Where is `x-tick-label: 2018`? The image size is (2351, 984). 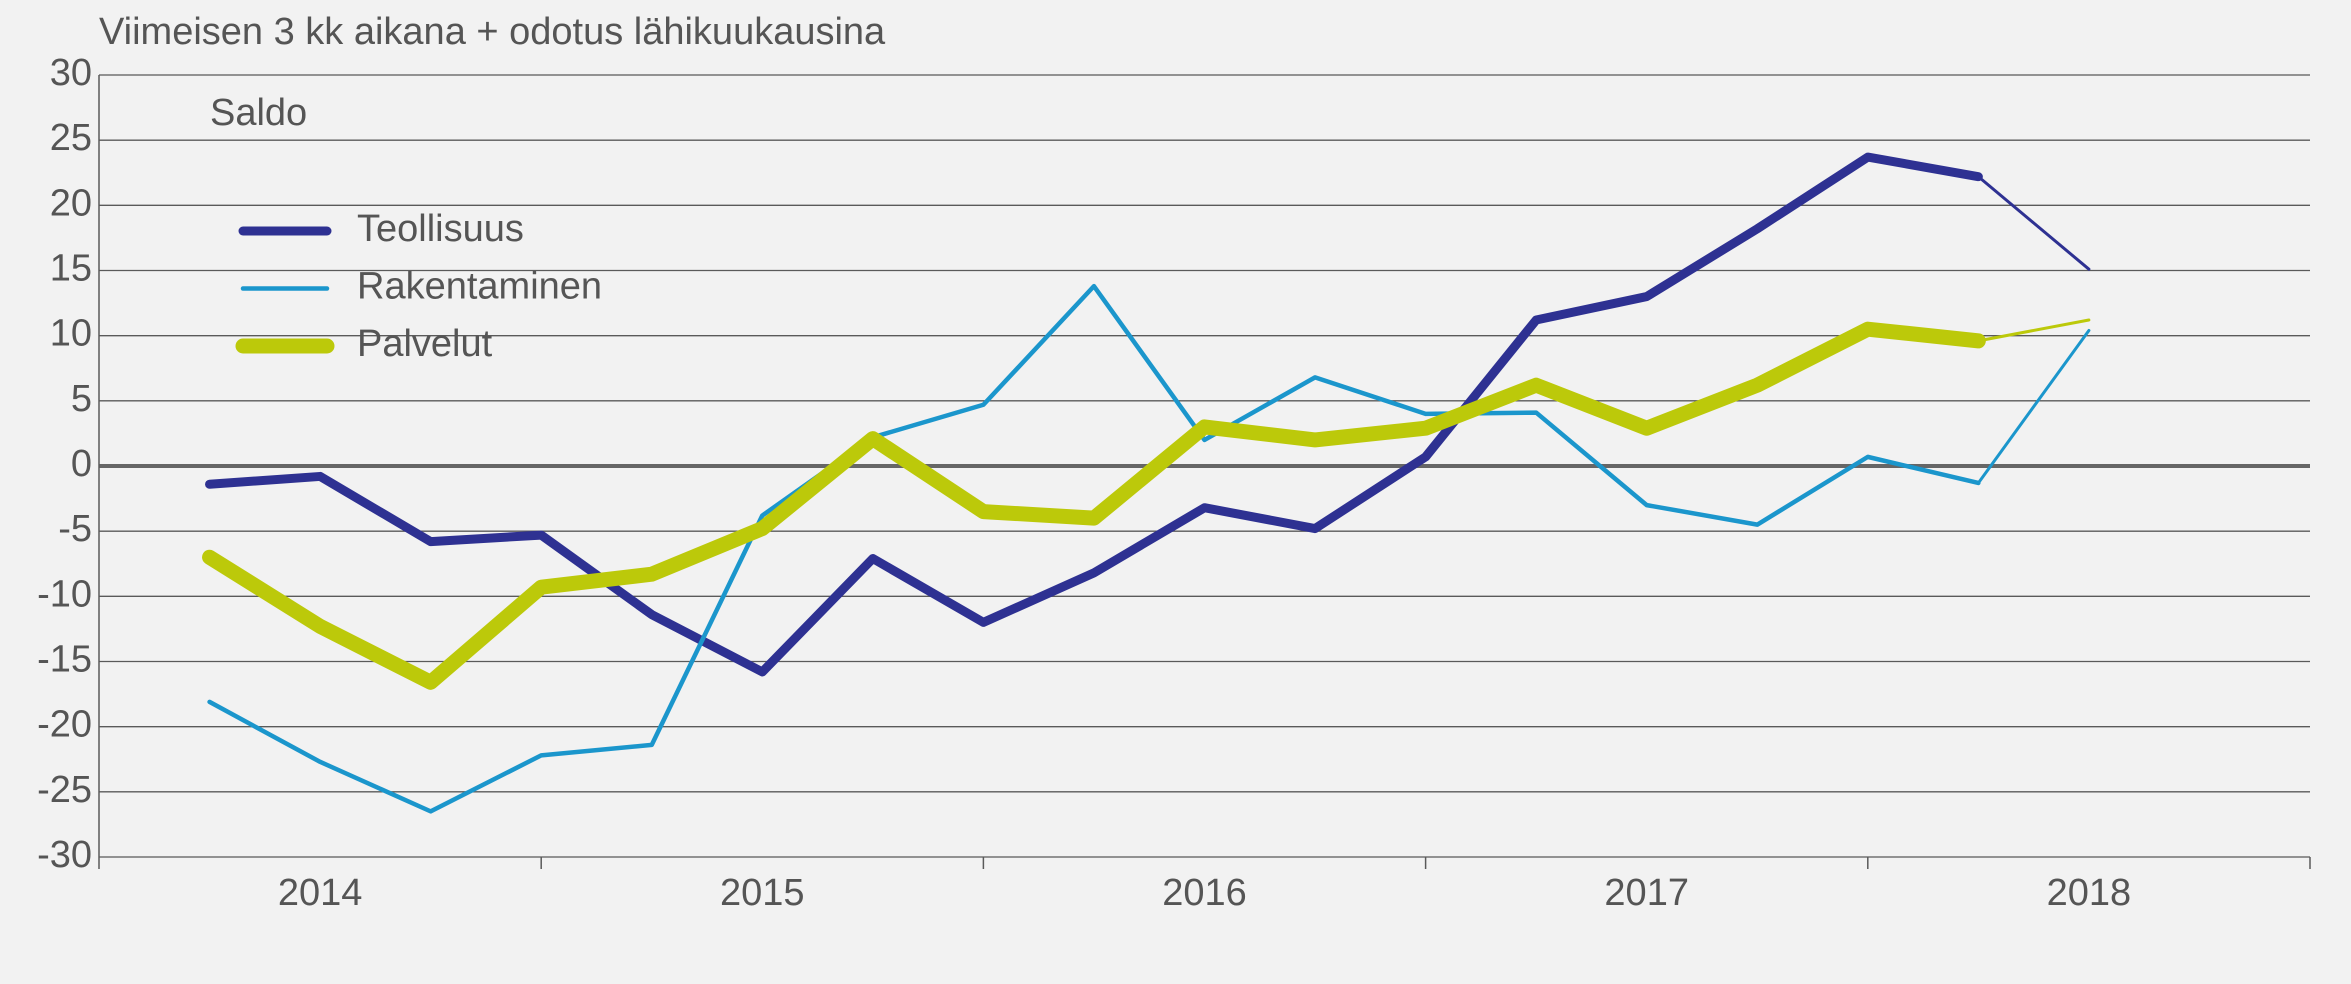
x-tick-label: 2018 is located at coordinates (2089, 893).